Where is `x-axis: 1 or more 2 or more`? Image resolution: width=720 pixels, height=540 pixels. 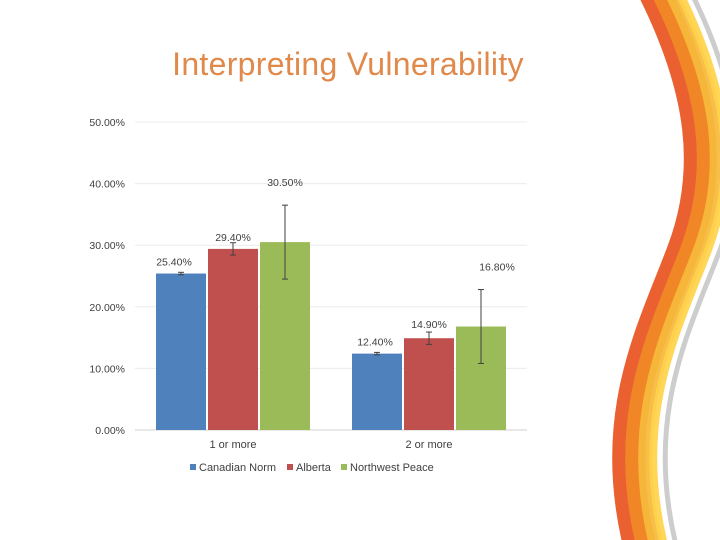 x-axis: 1 or more 2 or more is located at coordinates (330, 445).